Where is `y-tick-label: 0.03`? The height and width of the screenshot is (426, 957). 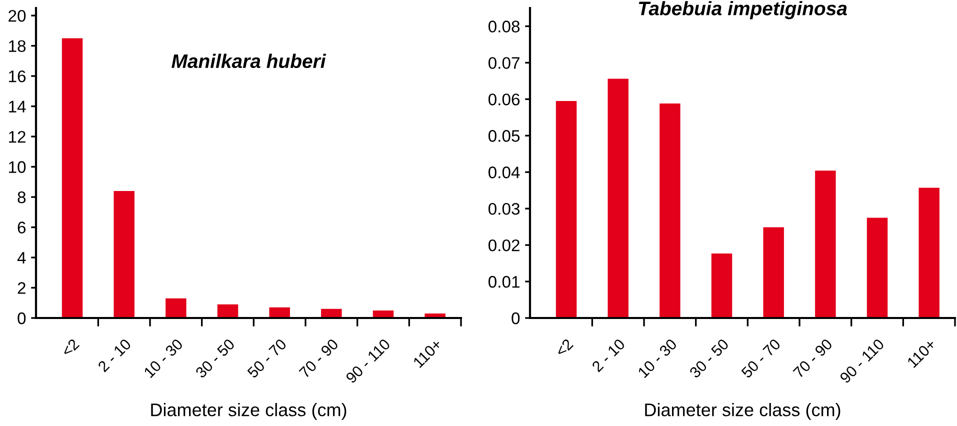 y-tick-label: 0.03 is located at coordinates (504, 208).